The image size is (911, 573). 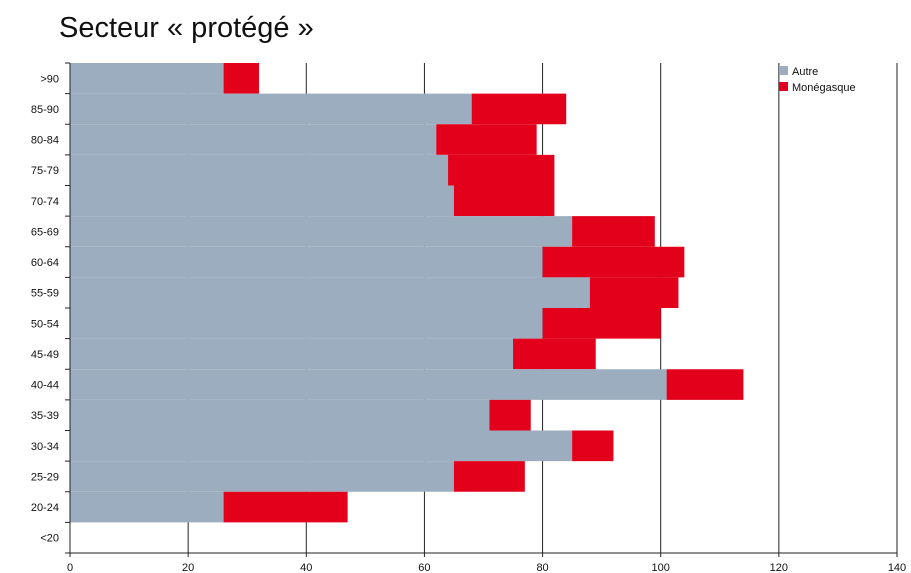 I want to click on y-tick-label: 75-79, so click(x=45, y=171).